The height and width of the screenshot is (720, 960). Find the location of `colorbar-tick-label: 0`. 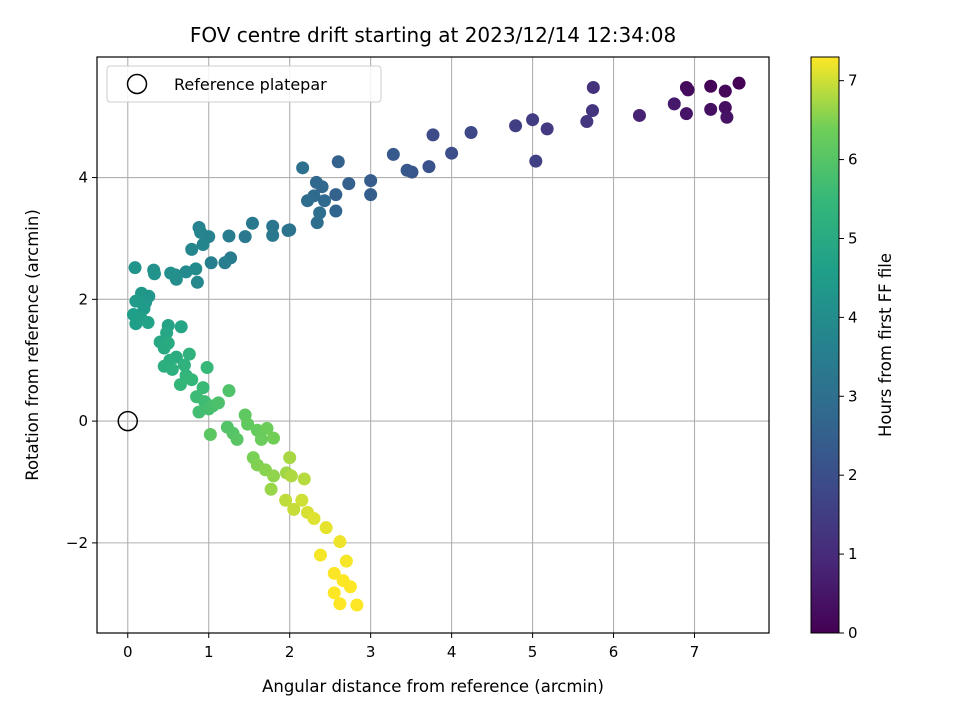

colorbar-tick-label: 0 is located at coordinates (853, 633).